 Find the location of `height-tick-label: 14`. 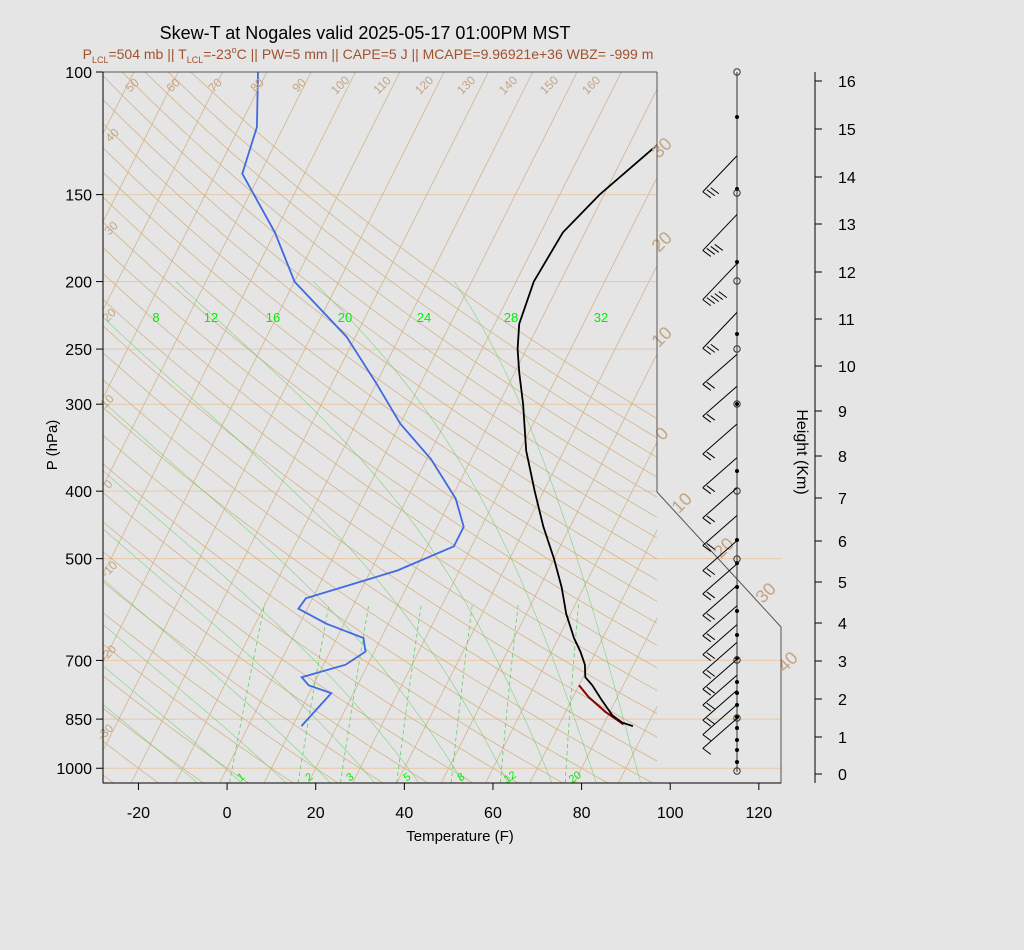

height-tick-label: 14 is located at coordinates (847, 178).